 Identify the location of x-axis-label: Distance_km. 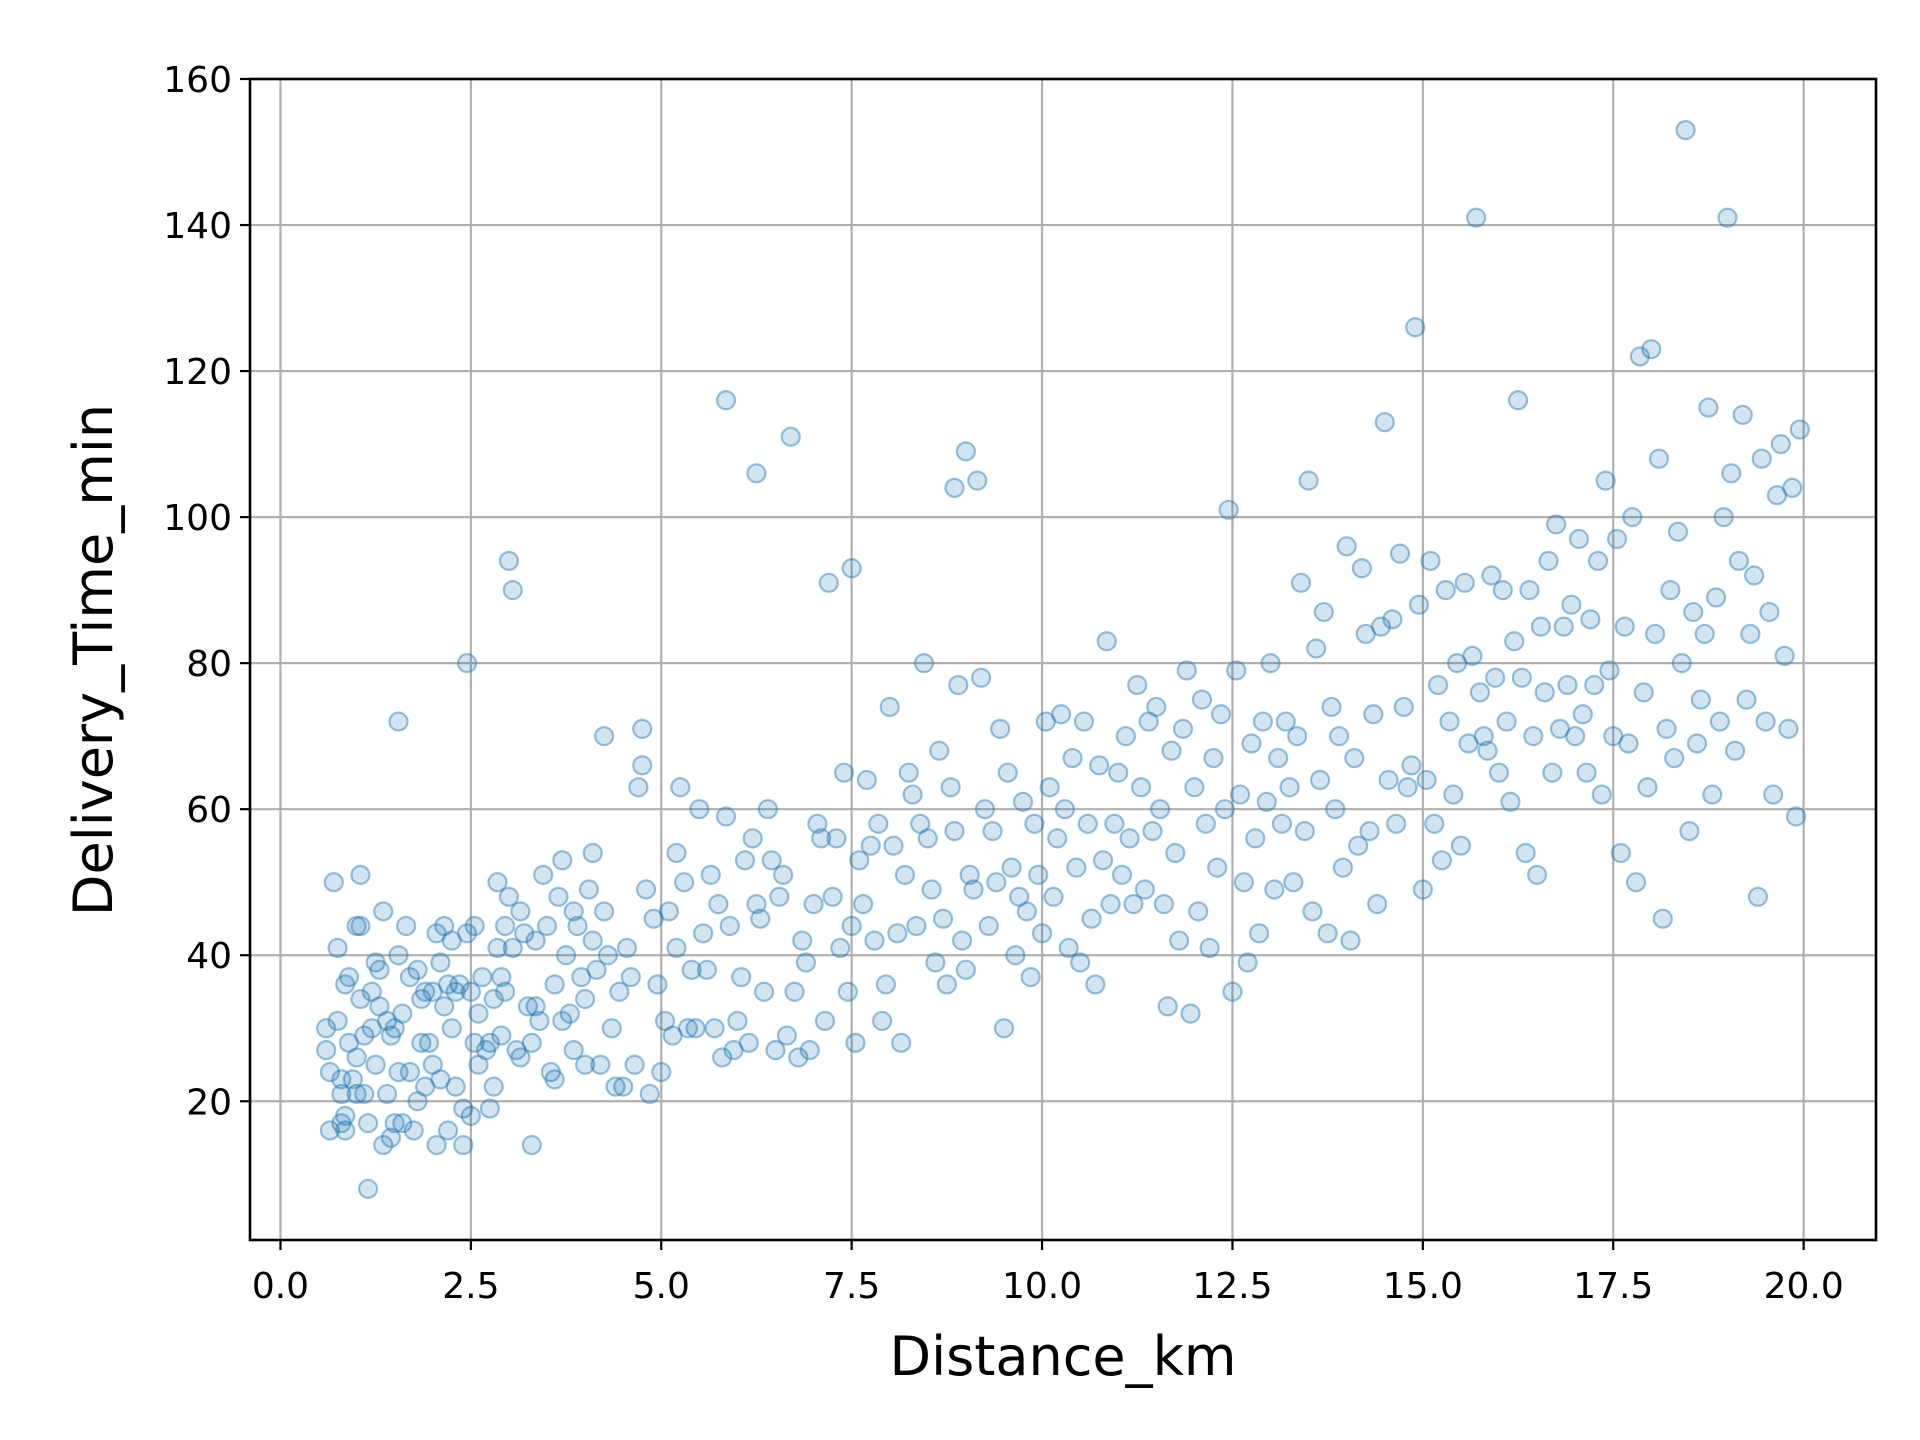
(1063, 1356).